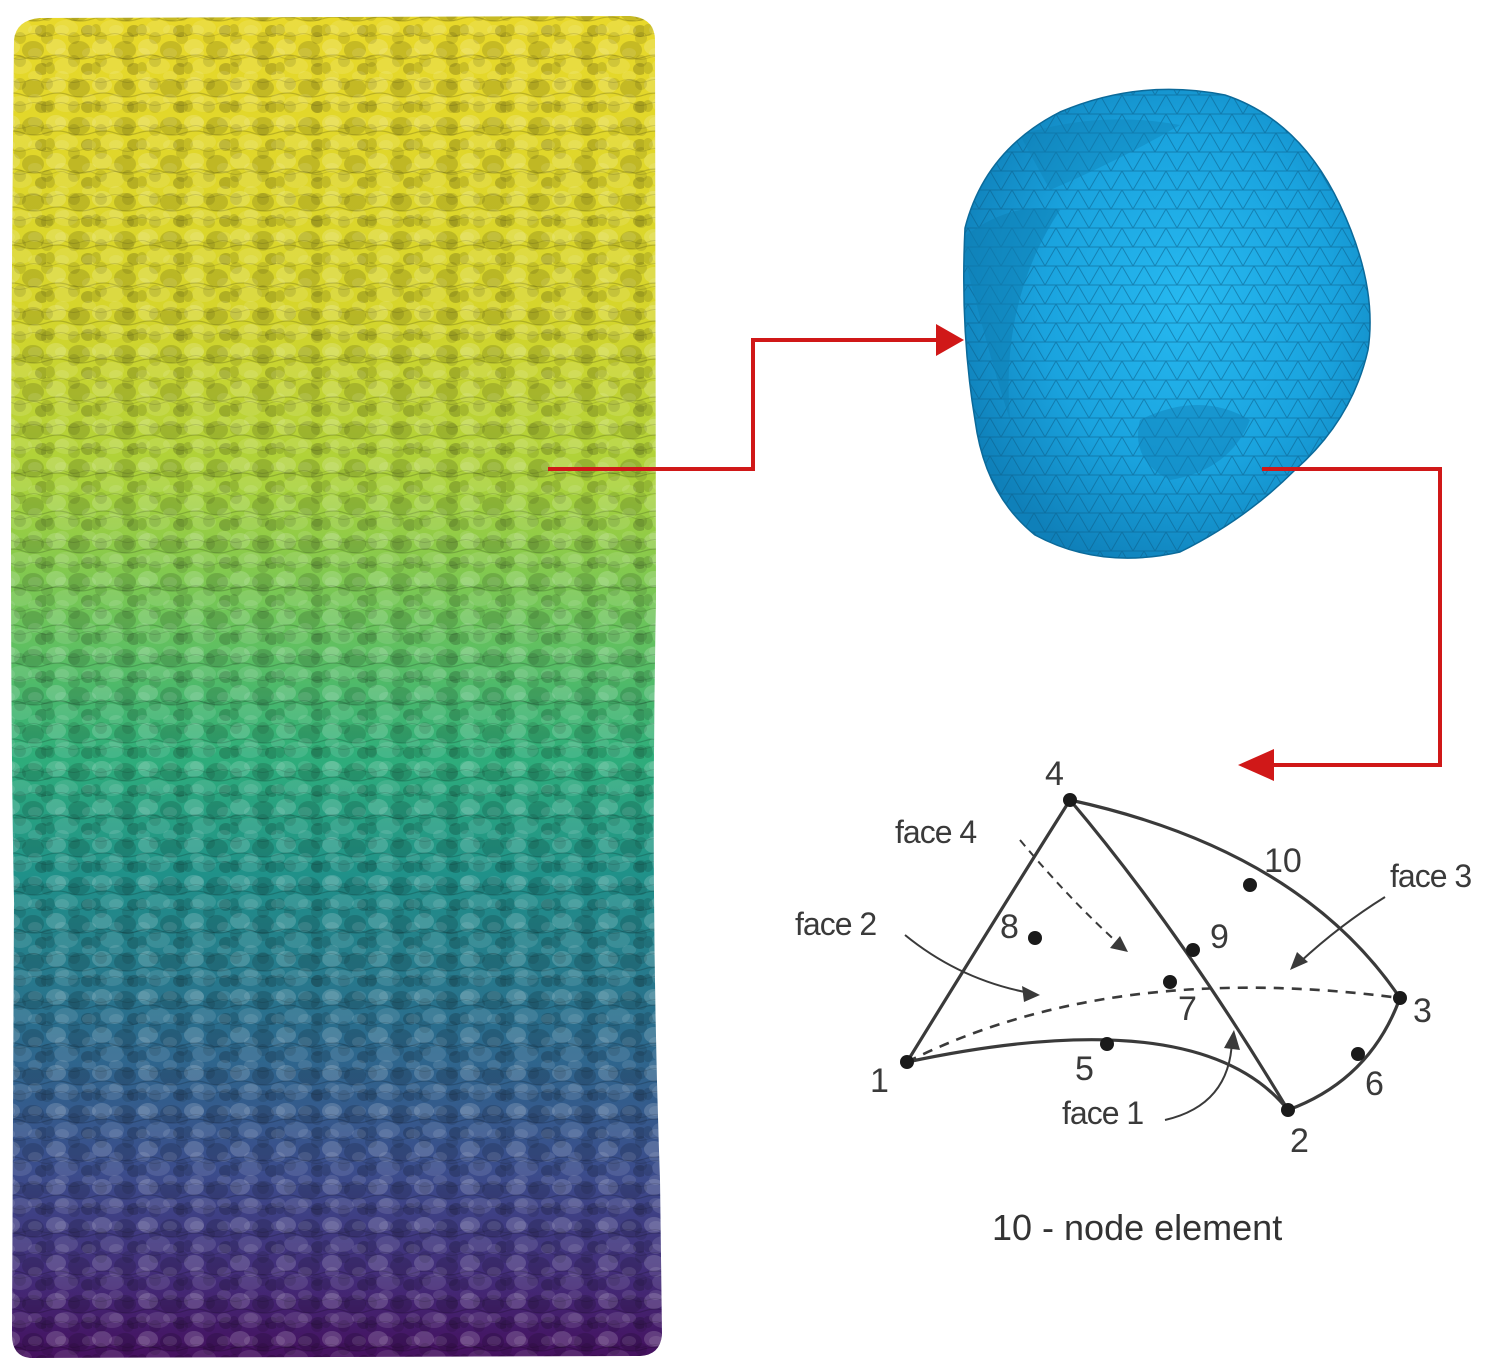 The image size is (1497, 1369). What do you see at coordinates (1193, 950) in the screenshot?
I see `node-9-point` at bounding box center [1193, 950].